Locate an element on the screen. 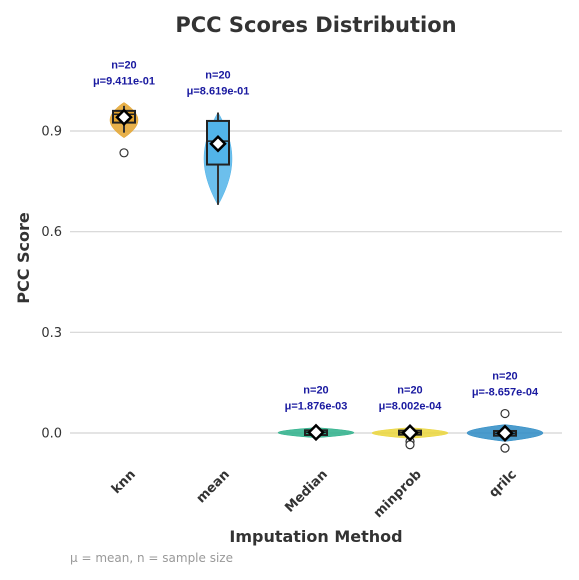  violin-group-qrilc: n=20 μ=-8.657e-04 is located at coordinates (505, 412).